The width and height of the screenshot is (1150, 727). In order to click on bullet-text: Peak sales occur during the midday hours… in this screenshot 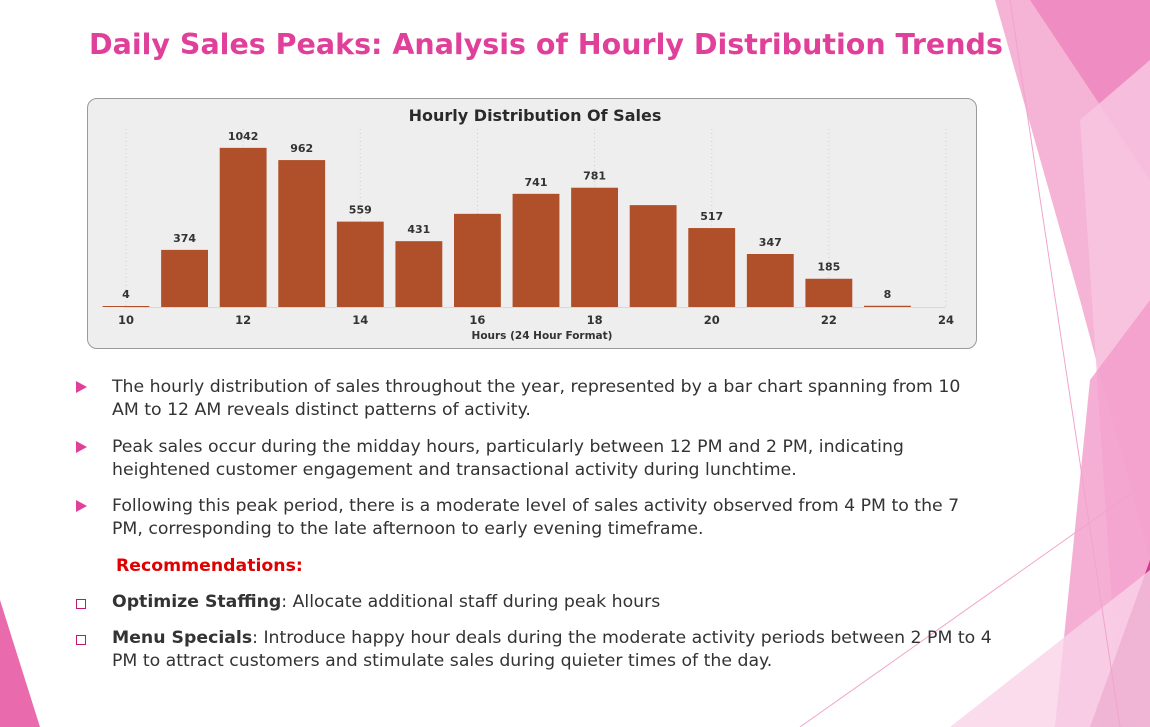, I will do `click(508, 458)`.